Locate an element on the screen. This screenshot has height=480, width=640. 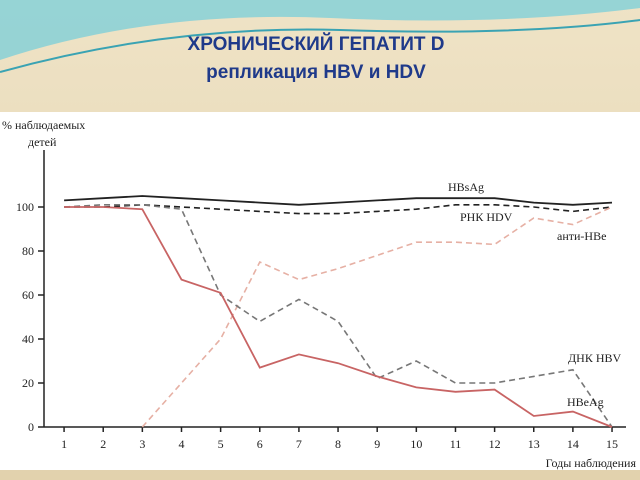
x-tick-label: 9 is located at coordinates (377, 444).